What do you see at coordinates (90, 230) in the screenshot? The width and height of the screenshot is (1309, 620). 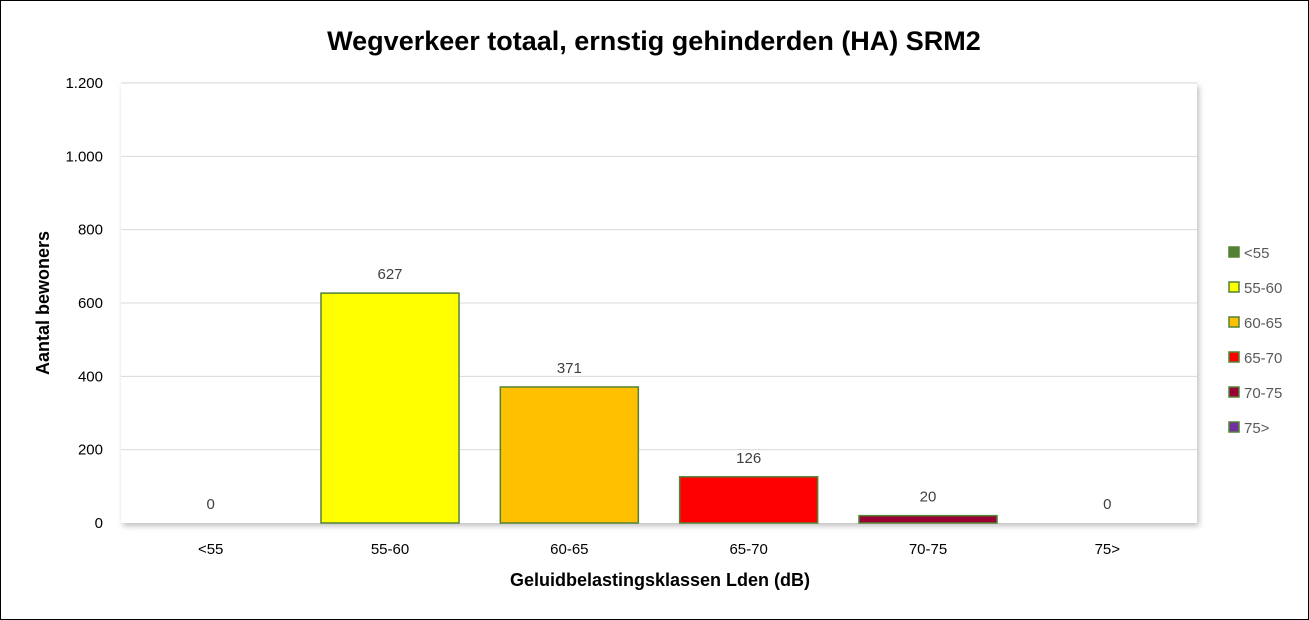 I see `y-tick-label: 800` at bounding box center [90, 230].